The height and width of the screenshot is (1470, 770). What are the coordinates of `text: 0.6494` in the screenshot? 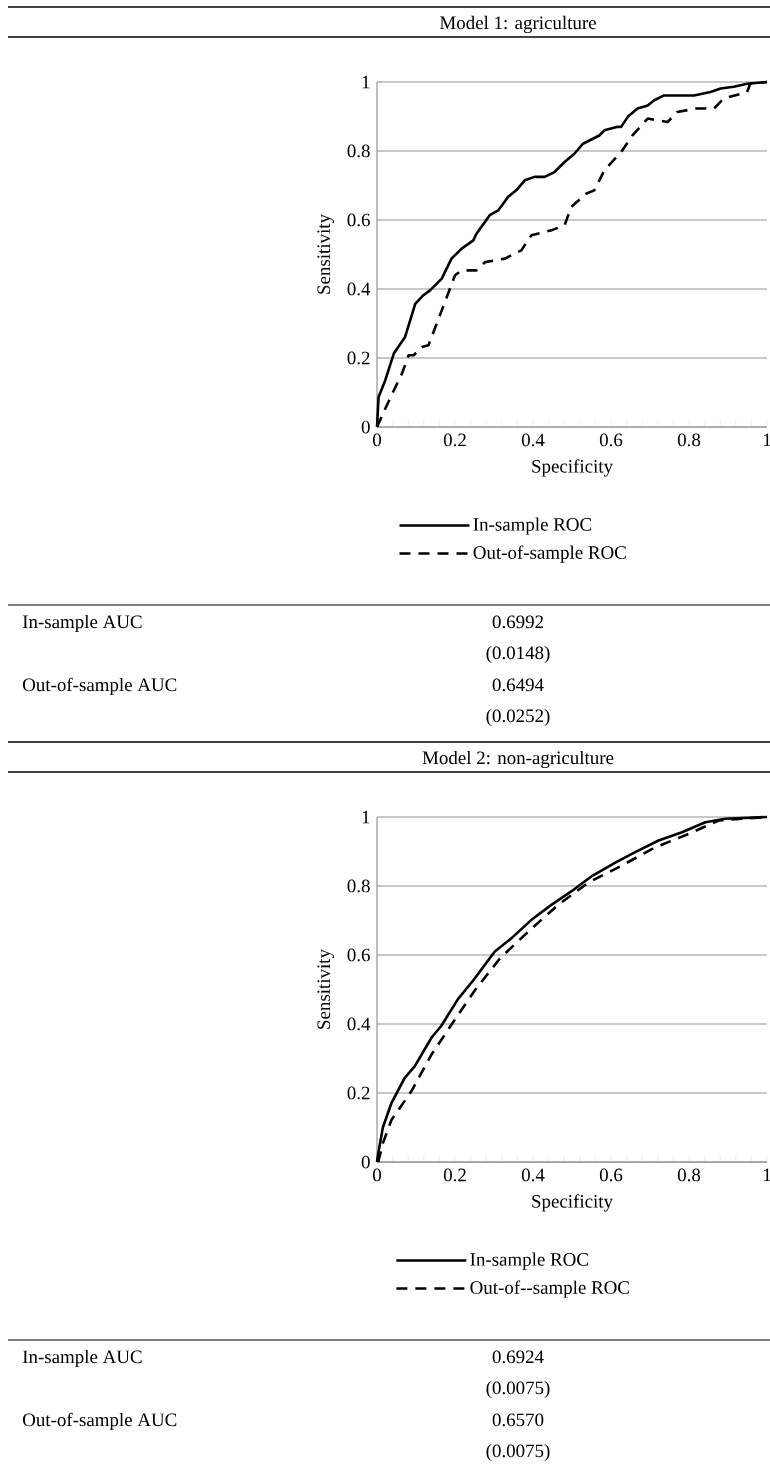 It's located at (518, 685).